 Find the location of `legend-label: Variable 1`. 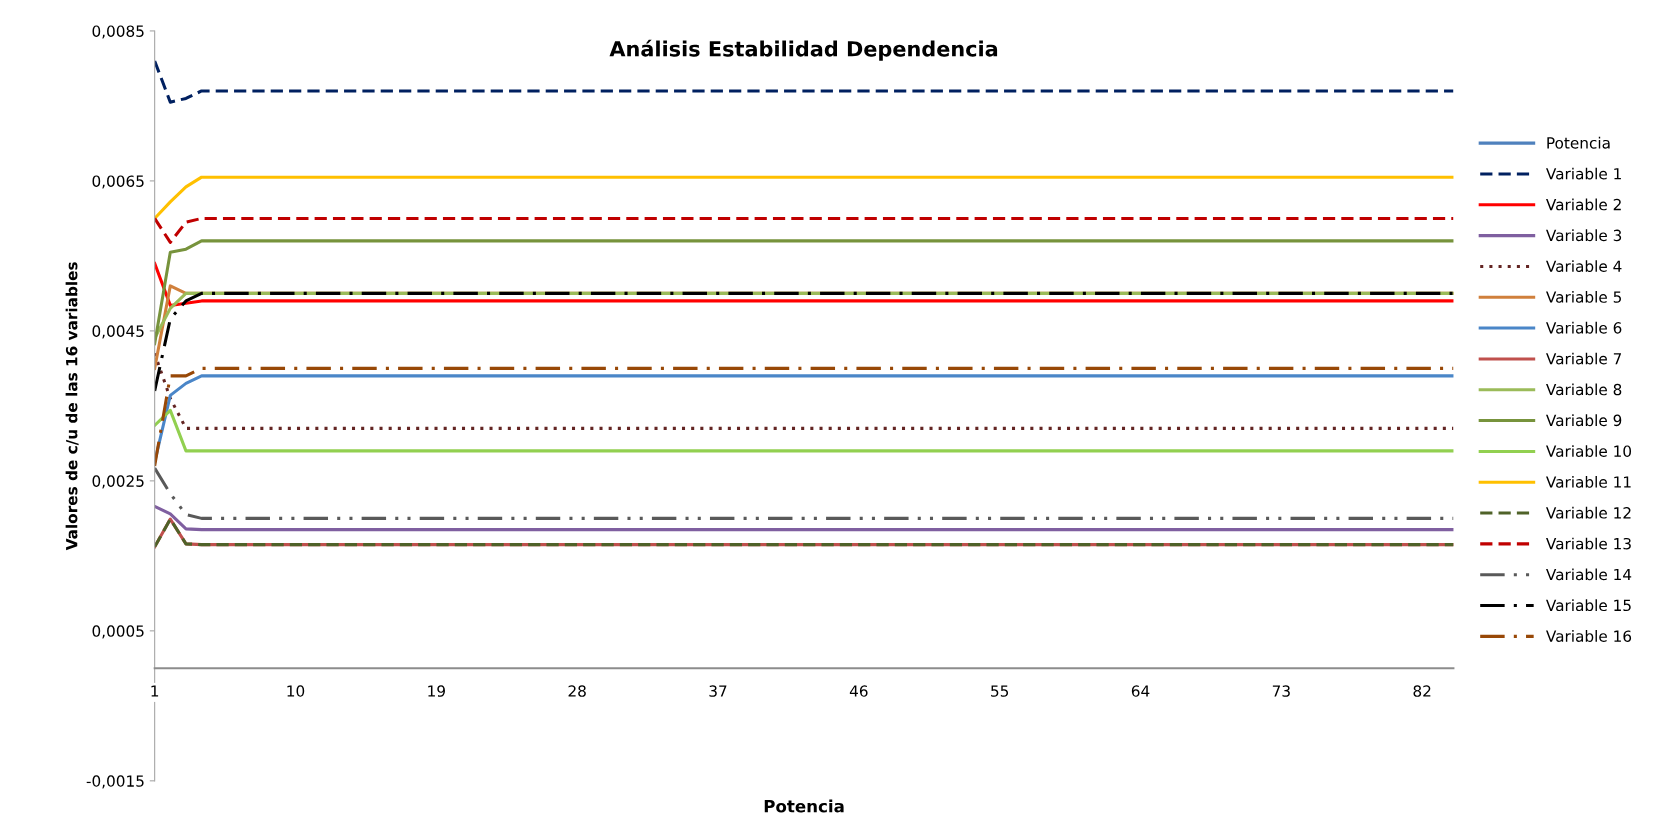

legend-label: Variable 1 is located at coordinates (1583, 173).